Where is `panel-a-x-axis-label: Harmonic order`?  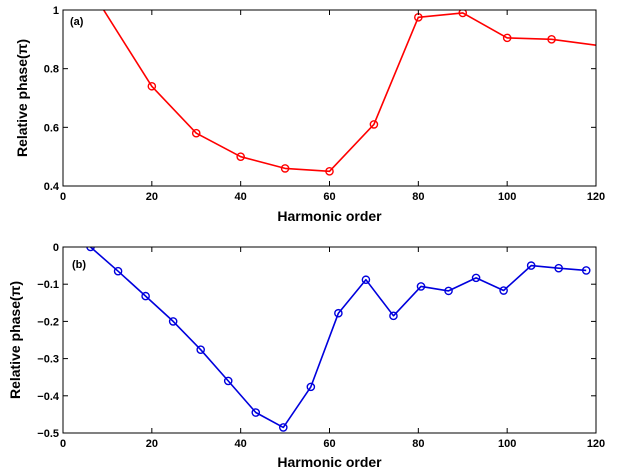 panel-a-x-axis-label: Harmonic order is located at coordinates (329, 216).